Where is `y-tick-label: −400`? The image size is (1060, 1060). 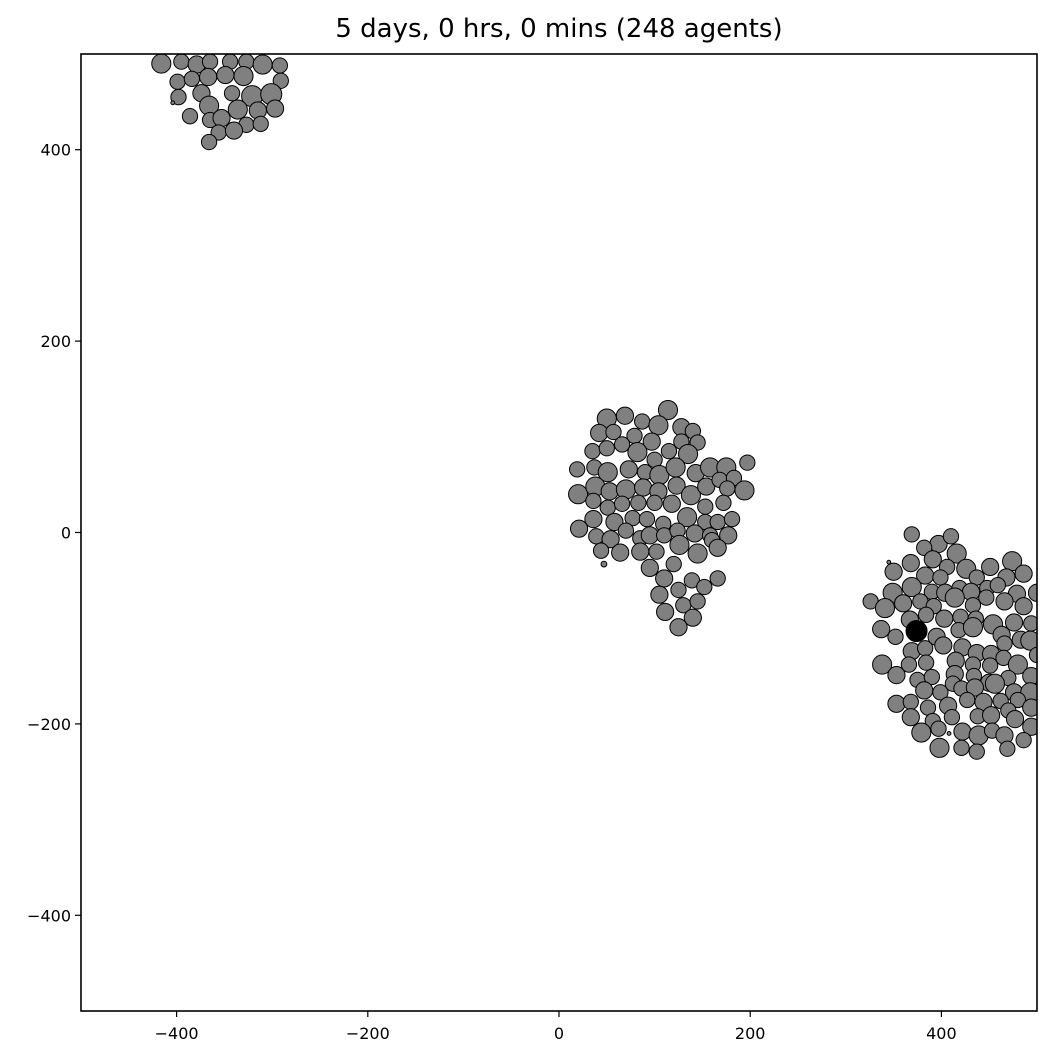
y-tick-label: −400 is located at coordinates (49, 915).